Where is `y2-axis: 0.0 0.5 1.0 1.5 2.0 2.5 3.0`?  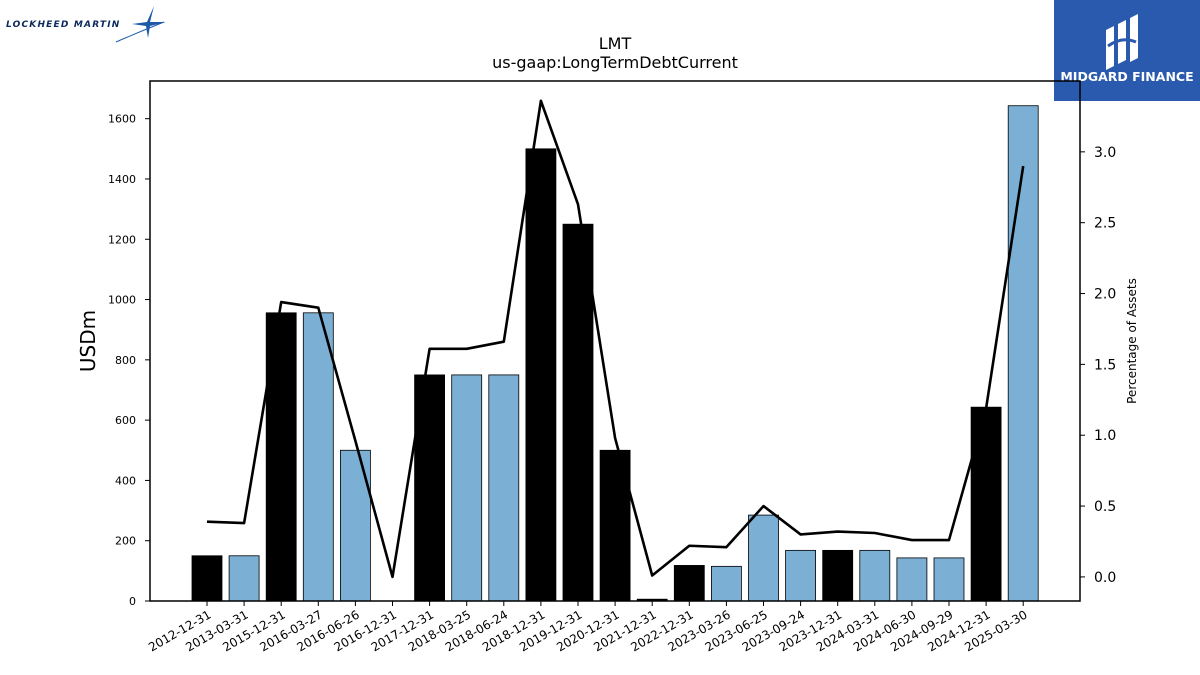
y2-axis: 0.0 0.5 1.0 1.5 2.0 2.5 3.0 is located at coordinates (1098, 365).